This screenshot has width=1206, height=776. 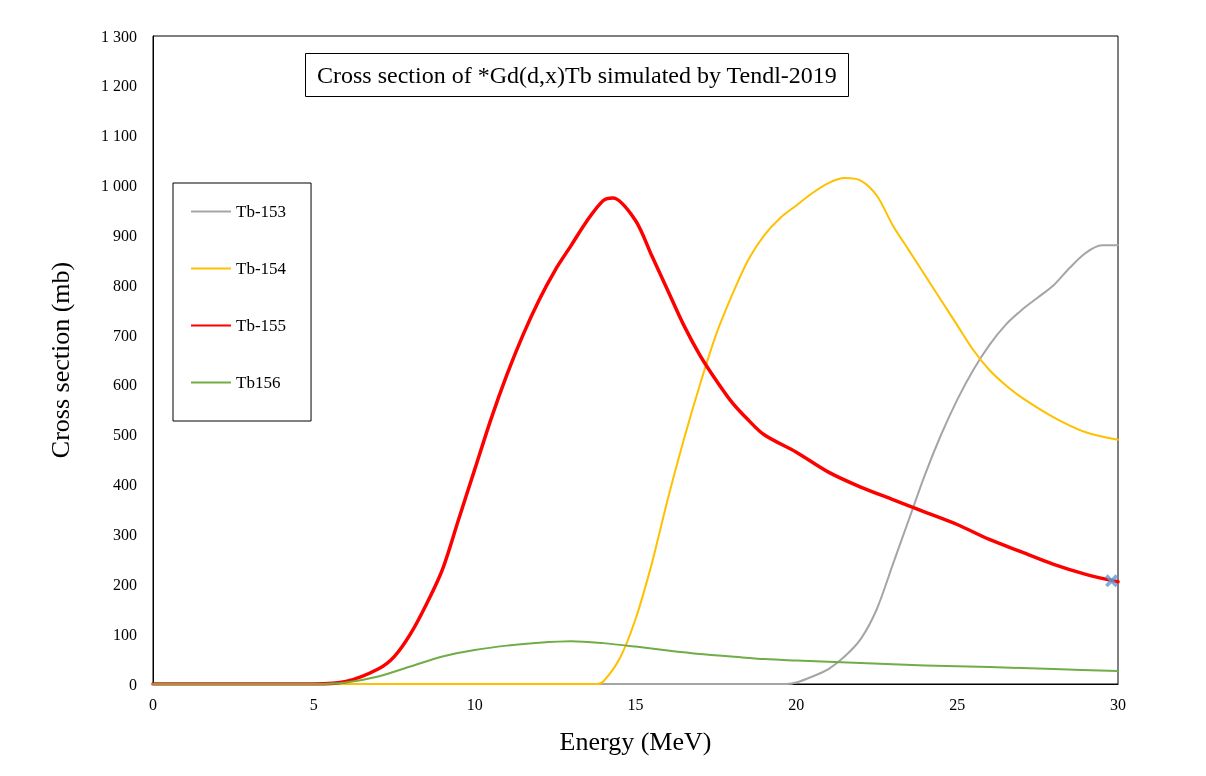 I want to click on y-tick-label: 400, so click(x=125, y=485).